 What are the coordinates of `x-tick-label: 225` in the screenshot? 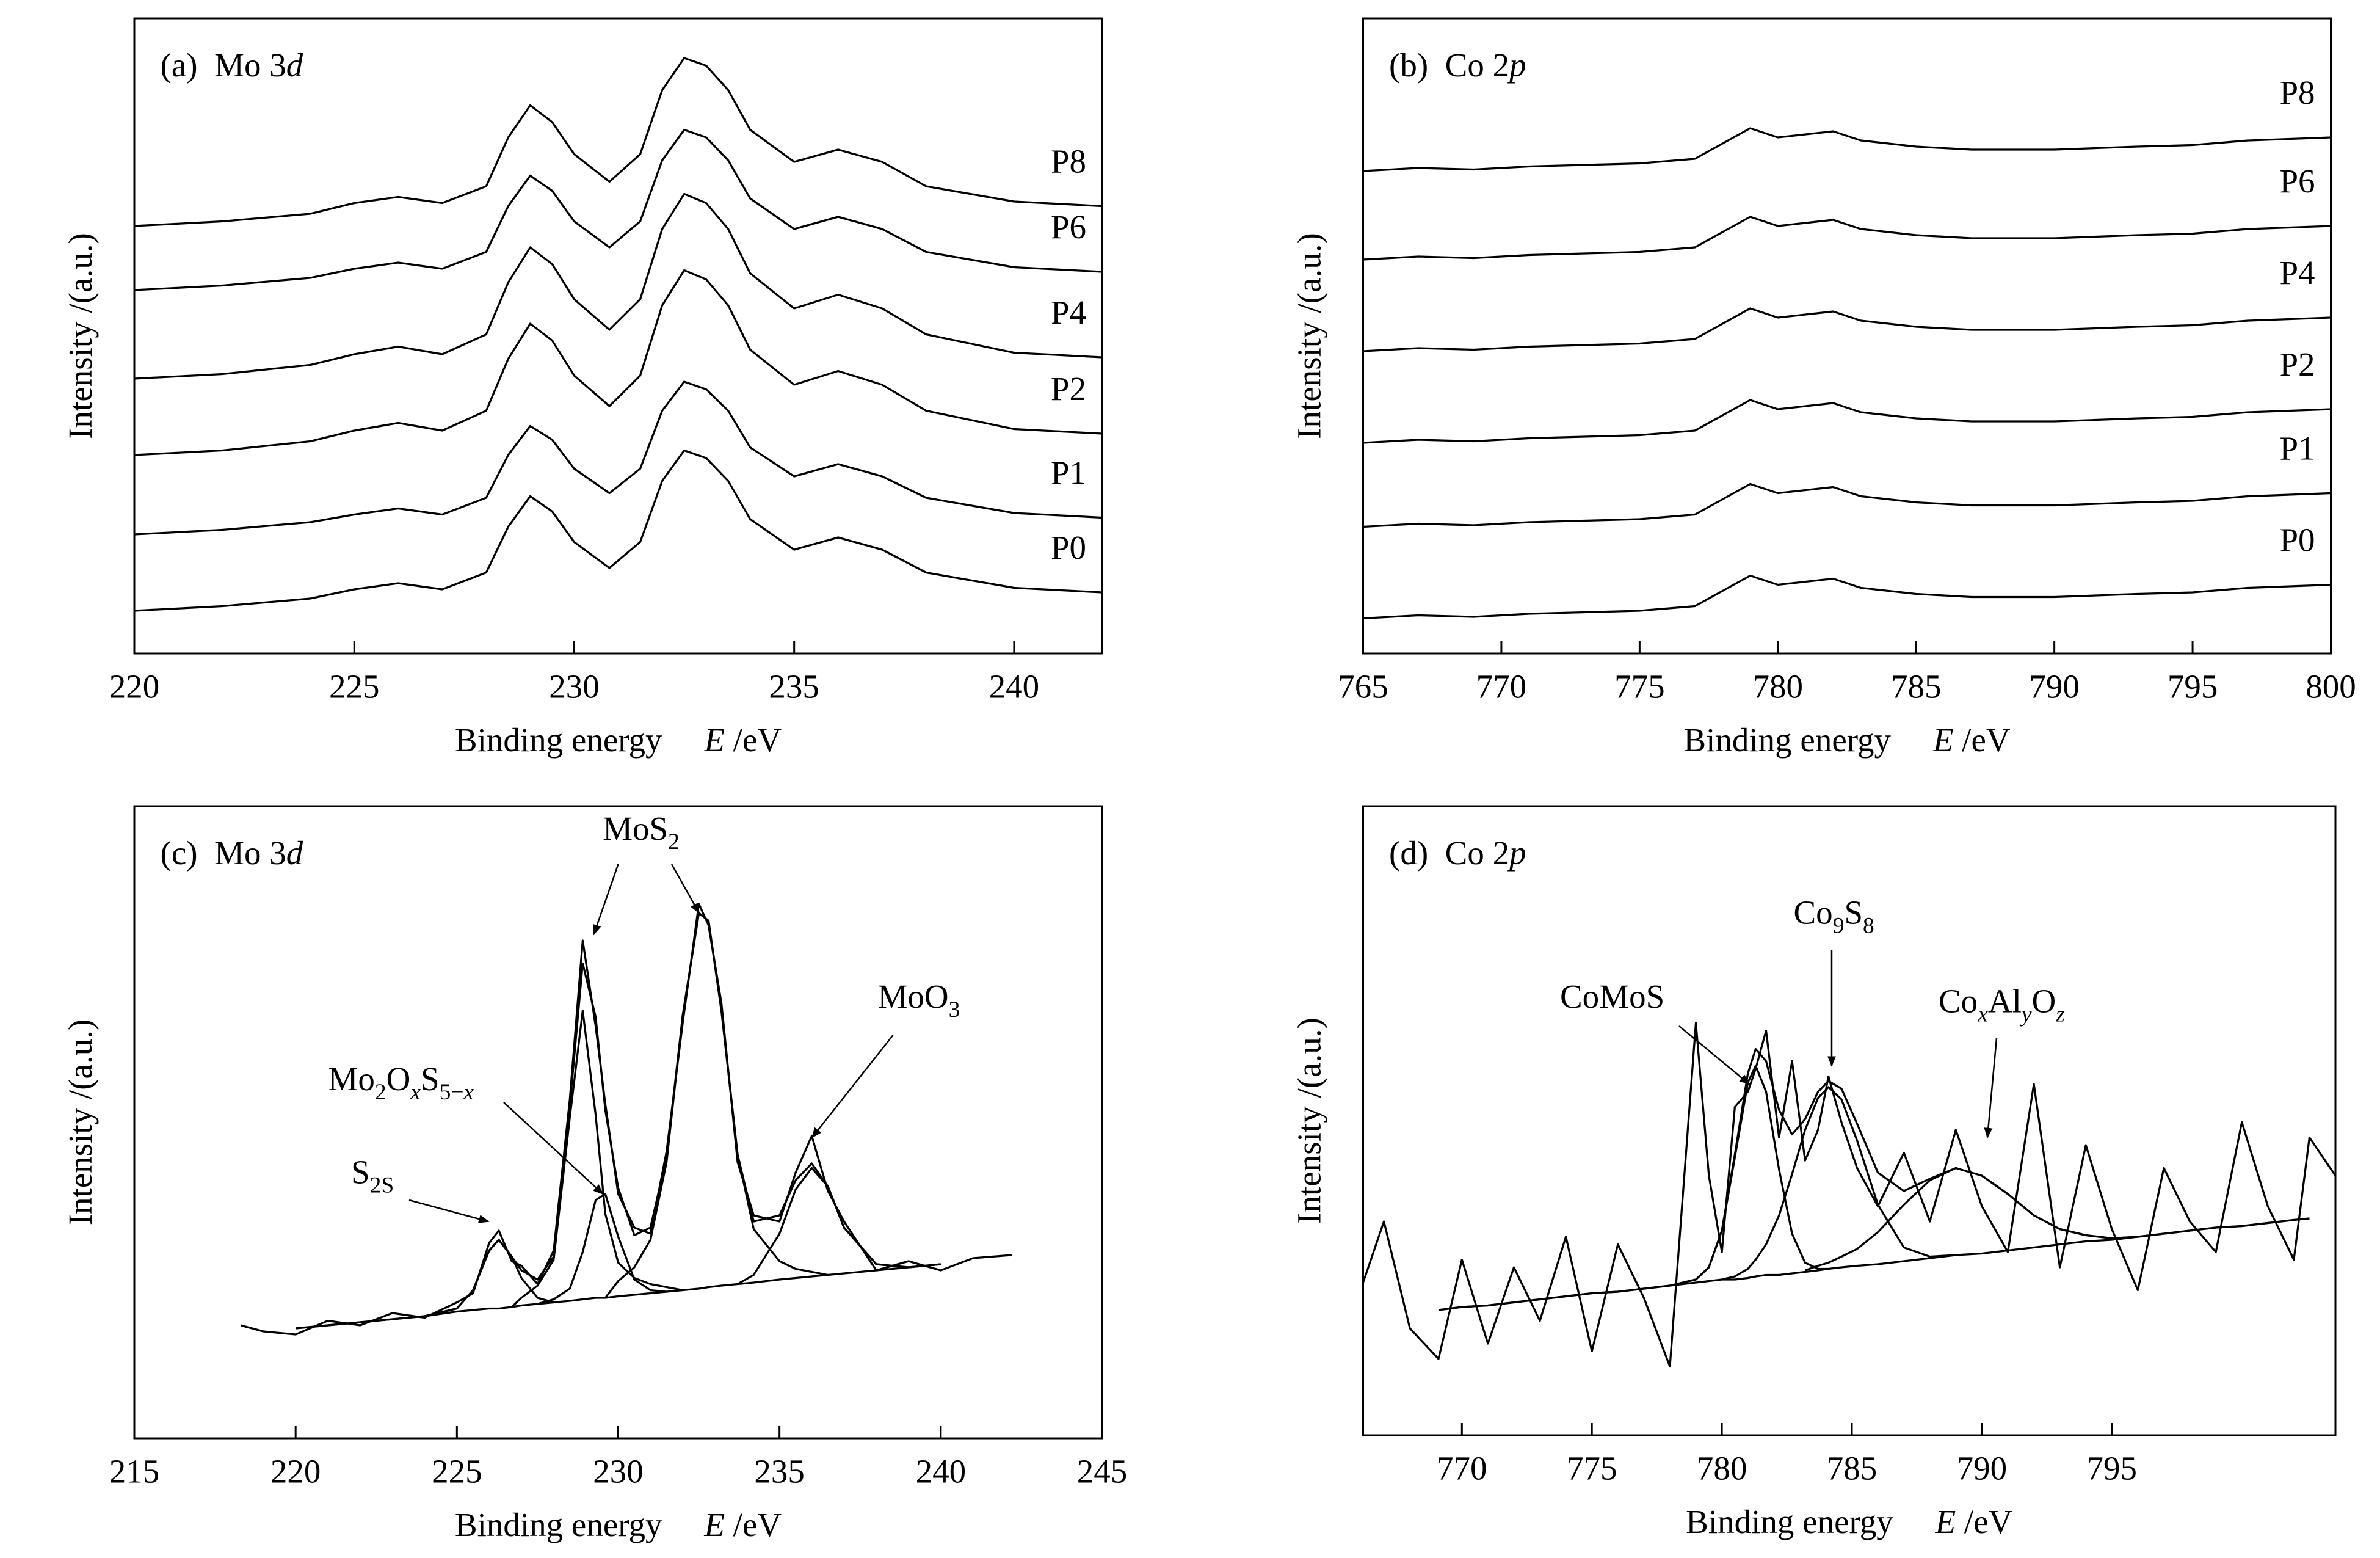 It's located at (457, 1471).